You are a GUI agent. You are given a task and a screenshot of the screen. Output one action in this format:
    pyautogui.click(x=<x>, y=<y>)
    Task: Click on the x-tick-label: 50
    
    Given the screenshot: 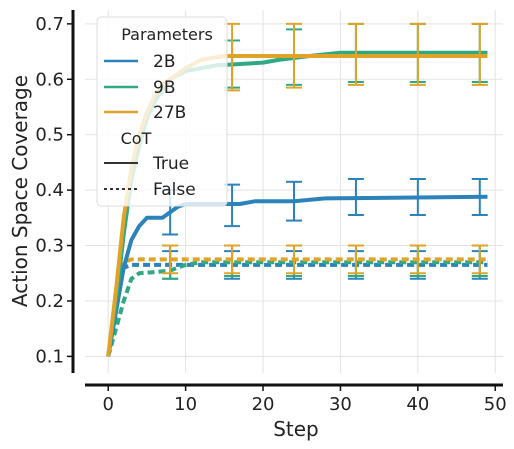 What is the action you would take?
    pyautogui.click(x=495, y=404)
    